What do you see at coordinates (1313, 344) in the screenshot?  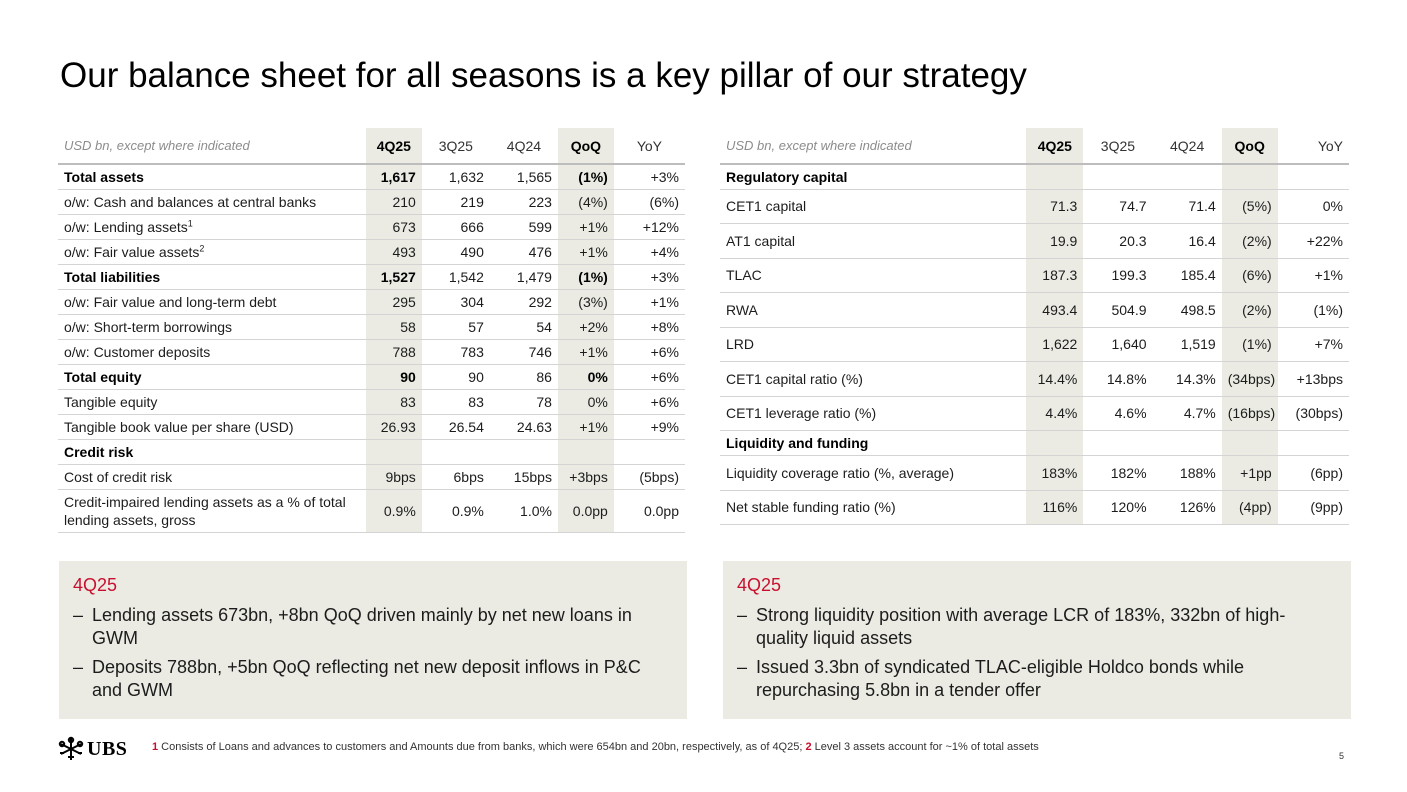 I see `table-cell: +7%` at bounding box center [1313, 344].